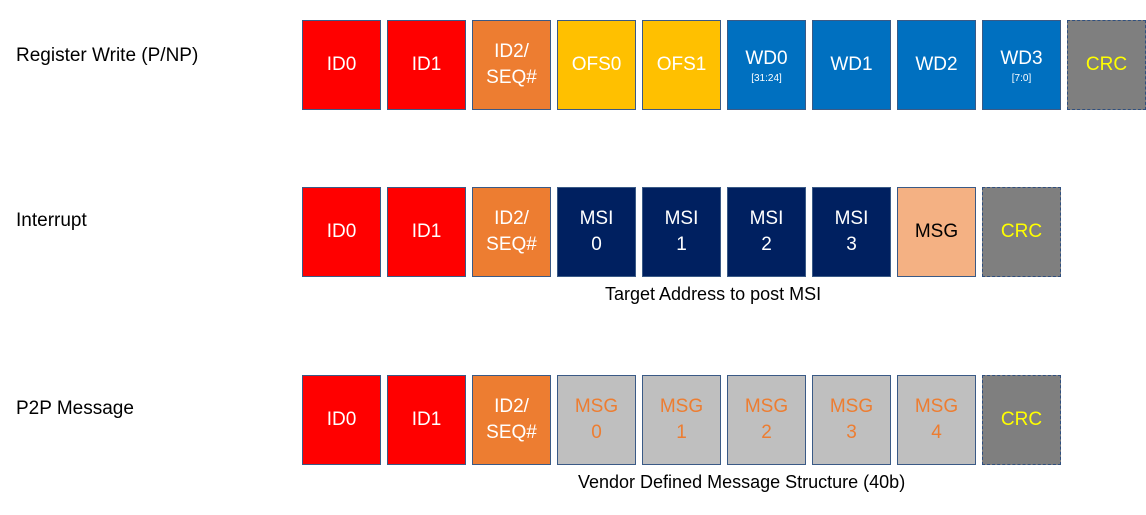 Image resolution: width=1146 pixels, height=515 pixels. I want to click on field-msg: MSG, so click(936, 232).